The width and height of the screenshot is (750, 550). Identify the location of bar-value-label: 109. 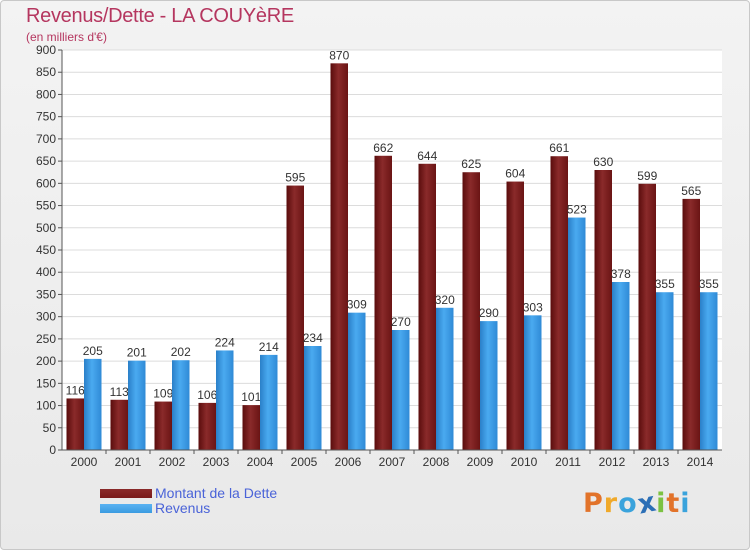
(163, 394).